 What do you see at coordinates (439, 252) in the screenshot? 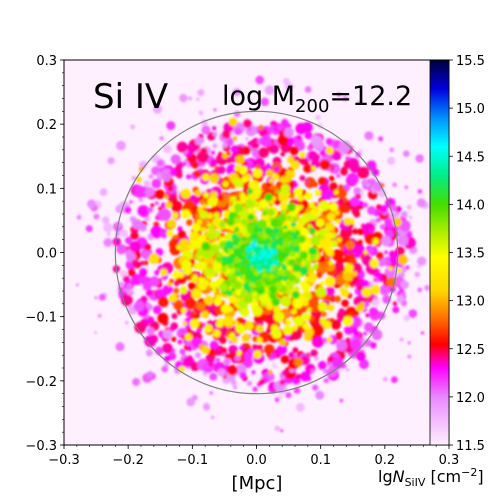
I see `colorbar` at bounding box center [439, 252].